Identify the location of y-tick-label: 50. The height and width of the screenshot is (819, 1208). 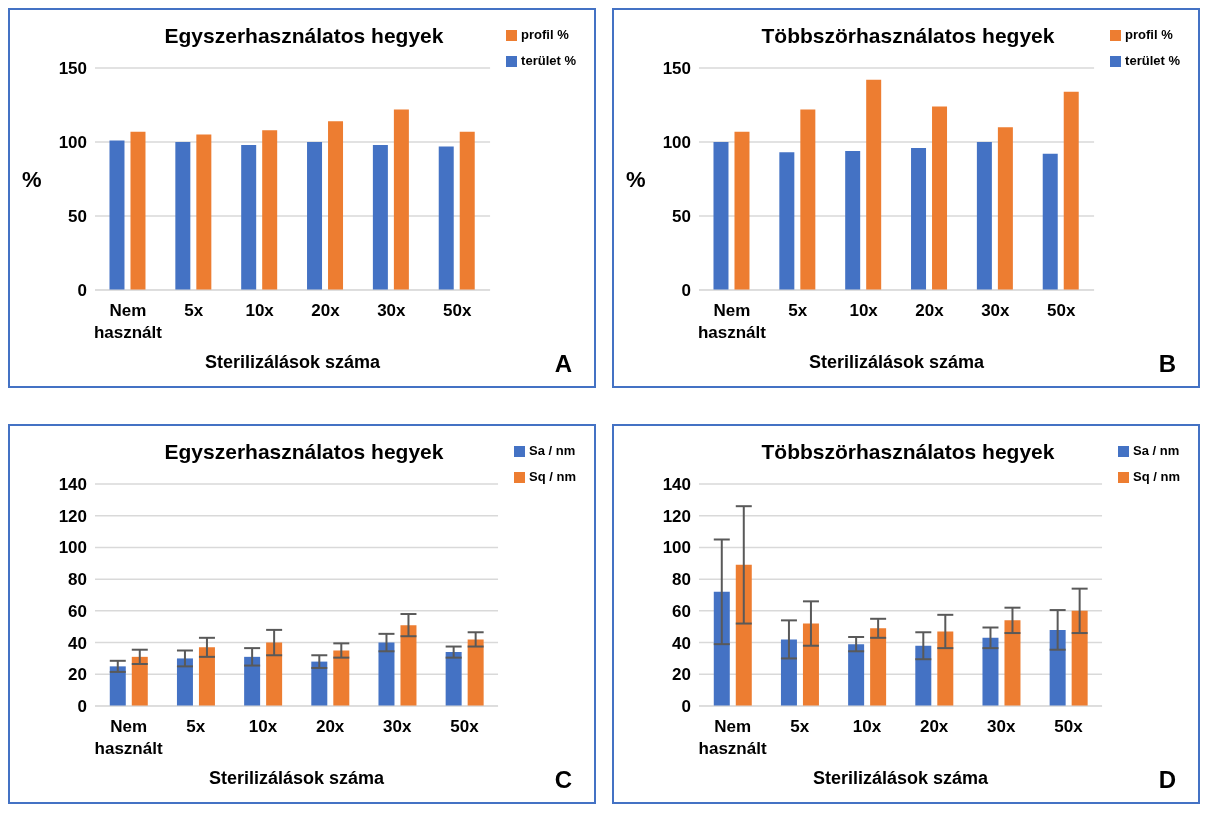
(681, 217).